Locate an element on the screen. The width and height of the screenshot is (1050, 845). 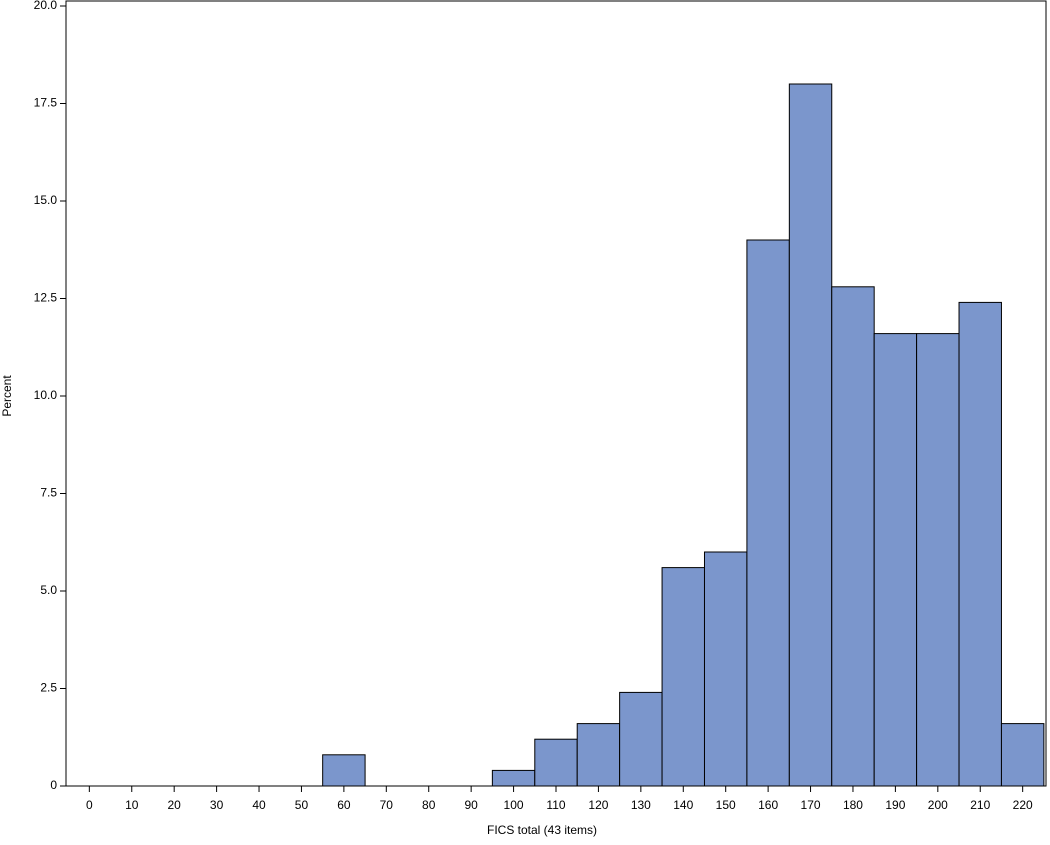
x-tick-label: 20 is located at coordinates (175, 805).